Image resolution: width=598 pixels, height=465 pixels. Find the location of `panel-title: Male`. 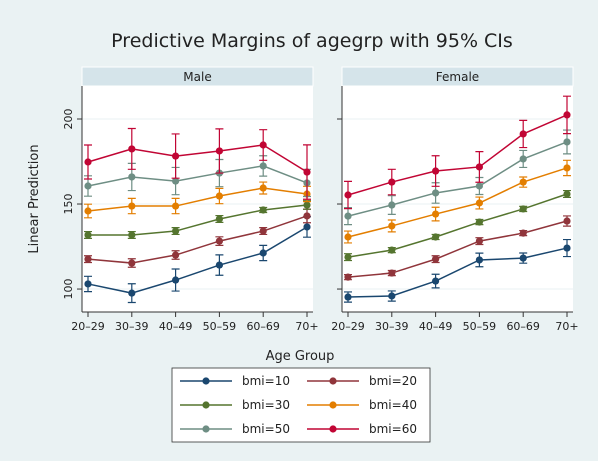

panel-title: Male is located at coordinates (197, 77).